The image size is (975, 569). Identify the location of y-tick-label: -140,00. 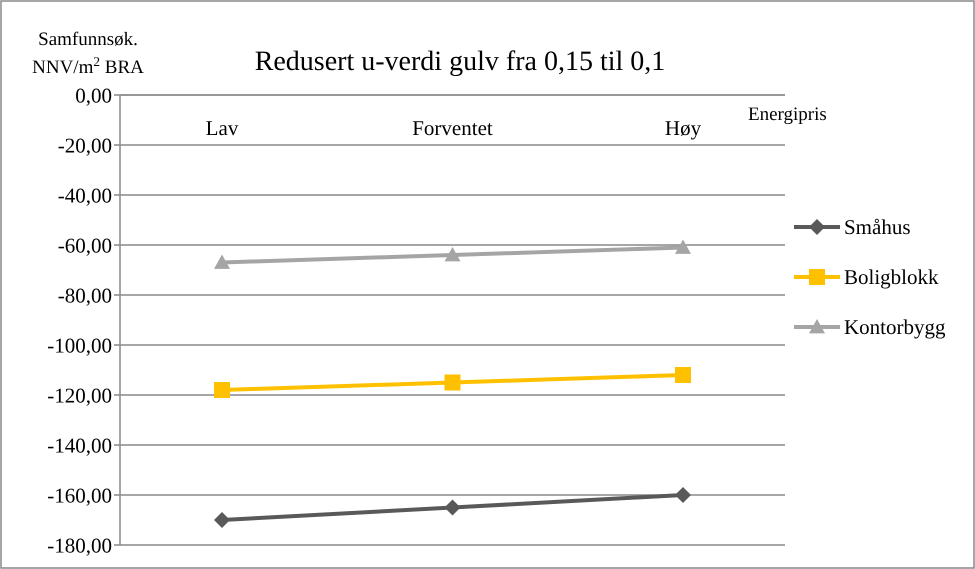
(79, 445).